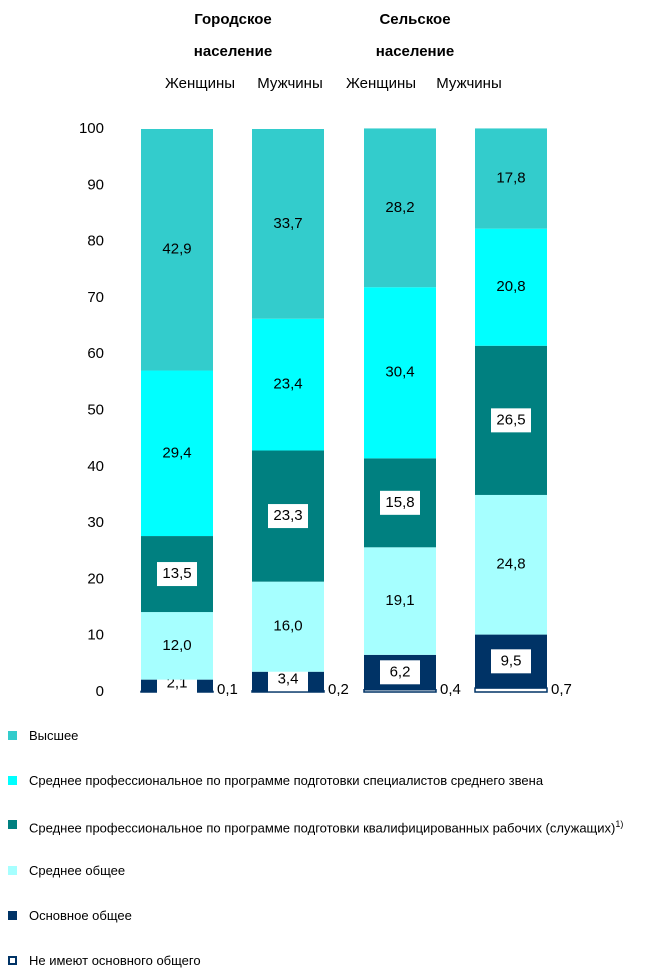 Image resolution: width=649 pixels, height=968 pixels. Describe the element at coordinates (338, 689) in the screenshot. I see `value-label: 0,2` at that location.